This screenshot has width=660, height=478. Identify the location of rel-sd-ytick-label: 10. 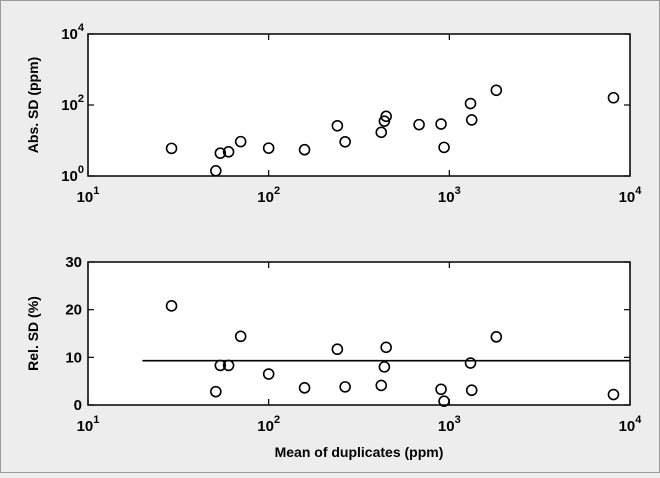
(73, 357).